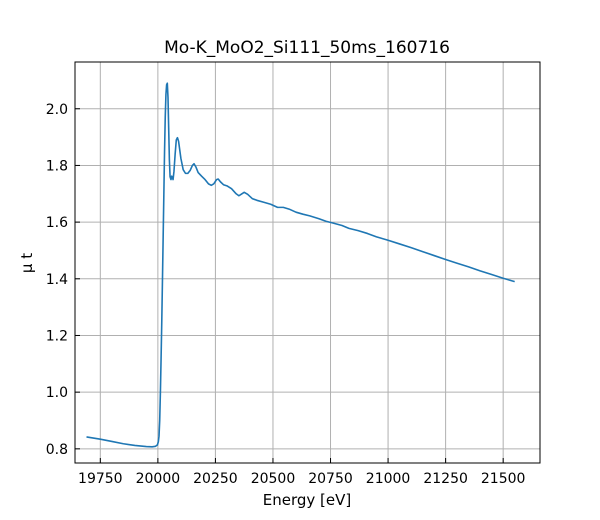  Describe the element at coordinates (57, 280) in the screenshot. I see `y-tick-label: 1.4` at that location.